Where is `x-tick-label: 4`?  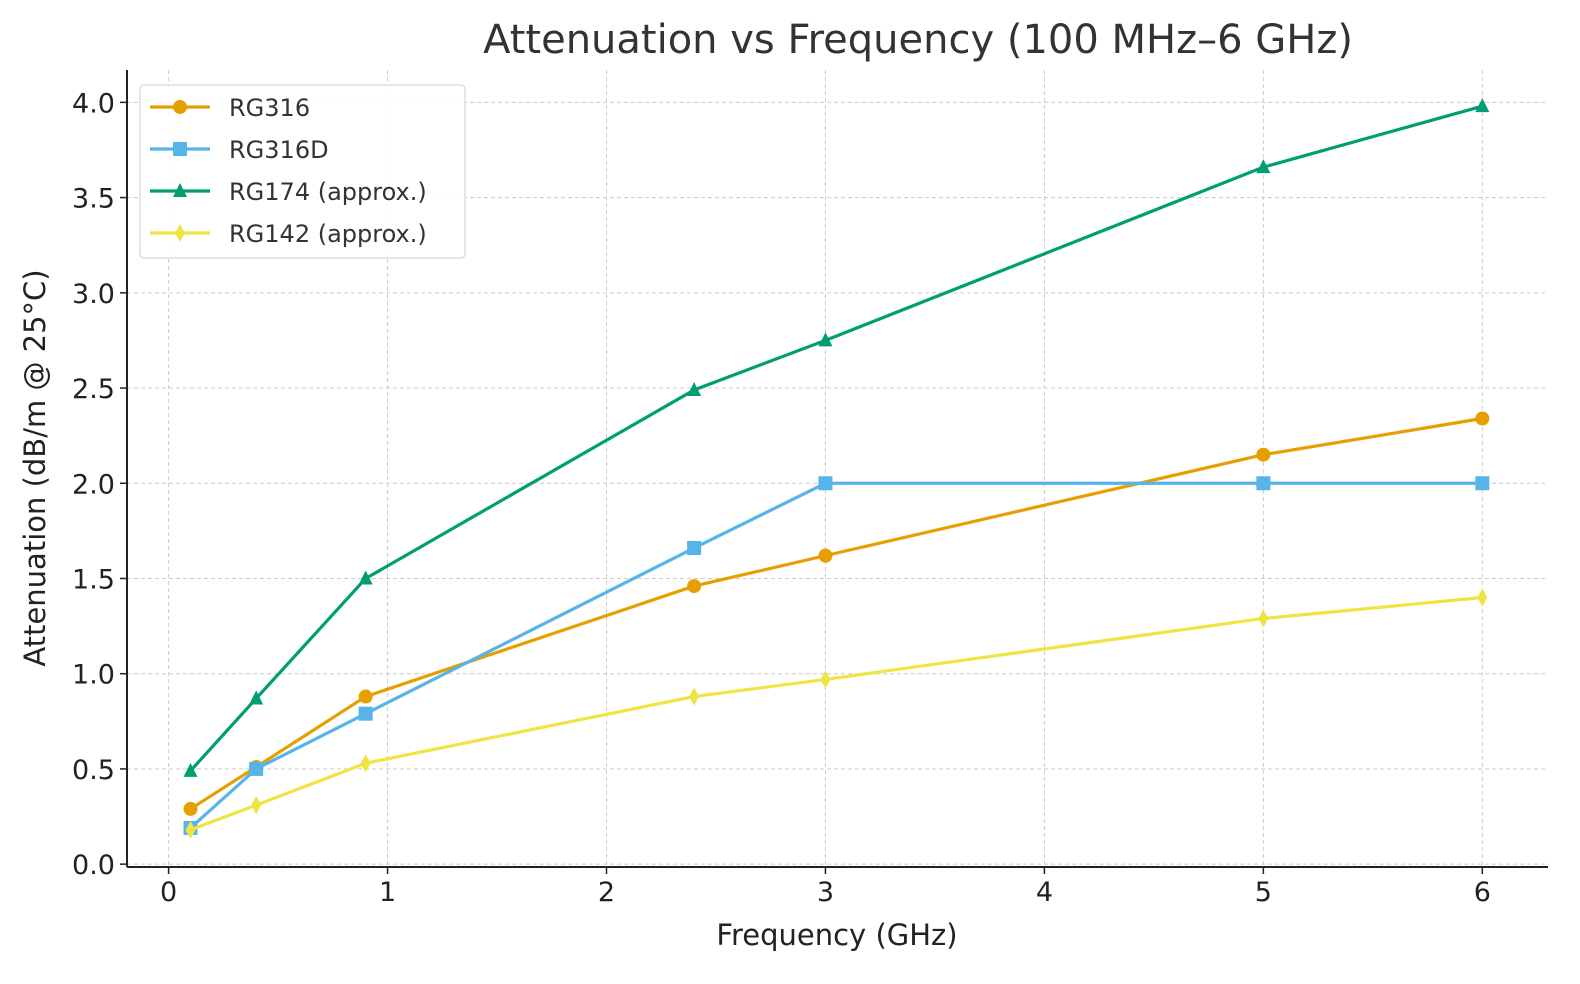 x-tick-label: 4 is located at coordinates (1044, 892).